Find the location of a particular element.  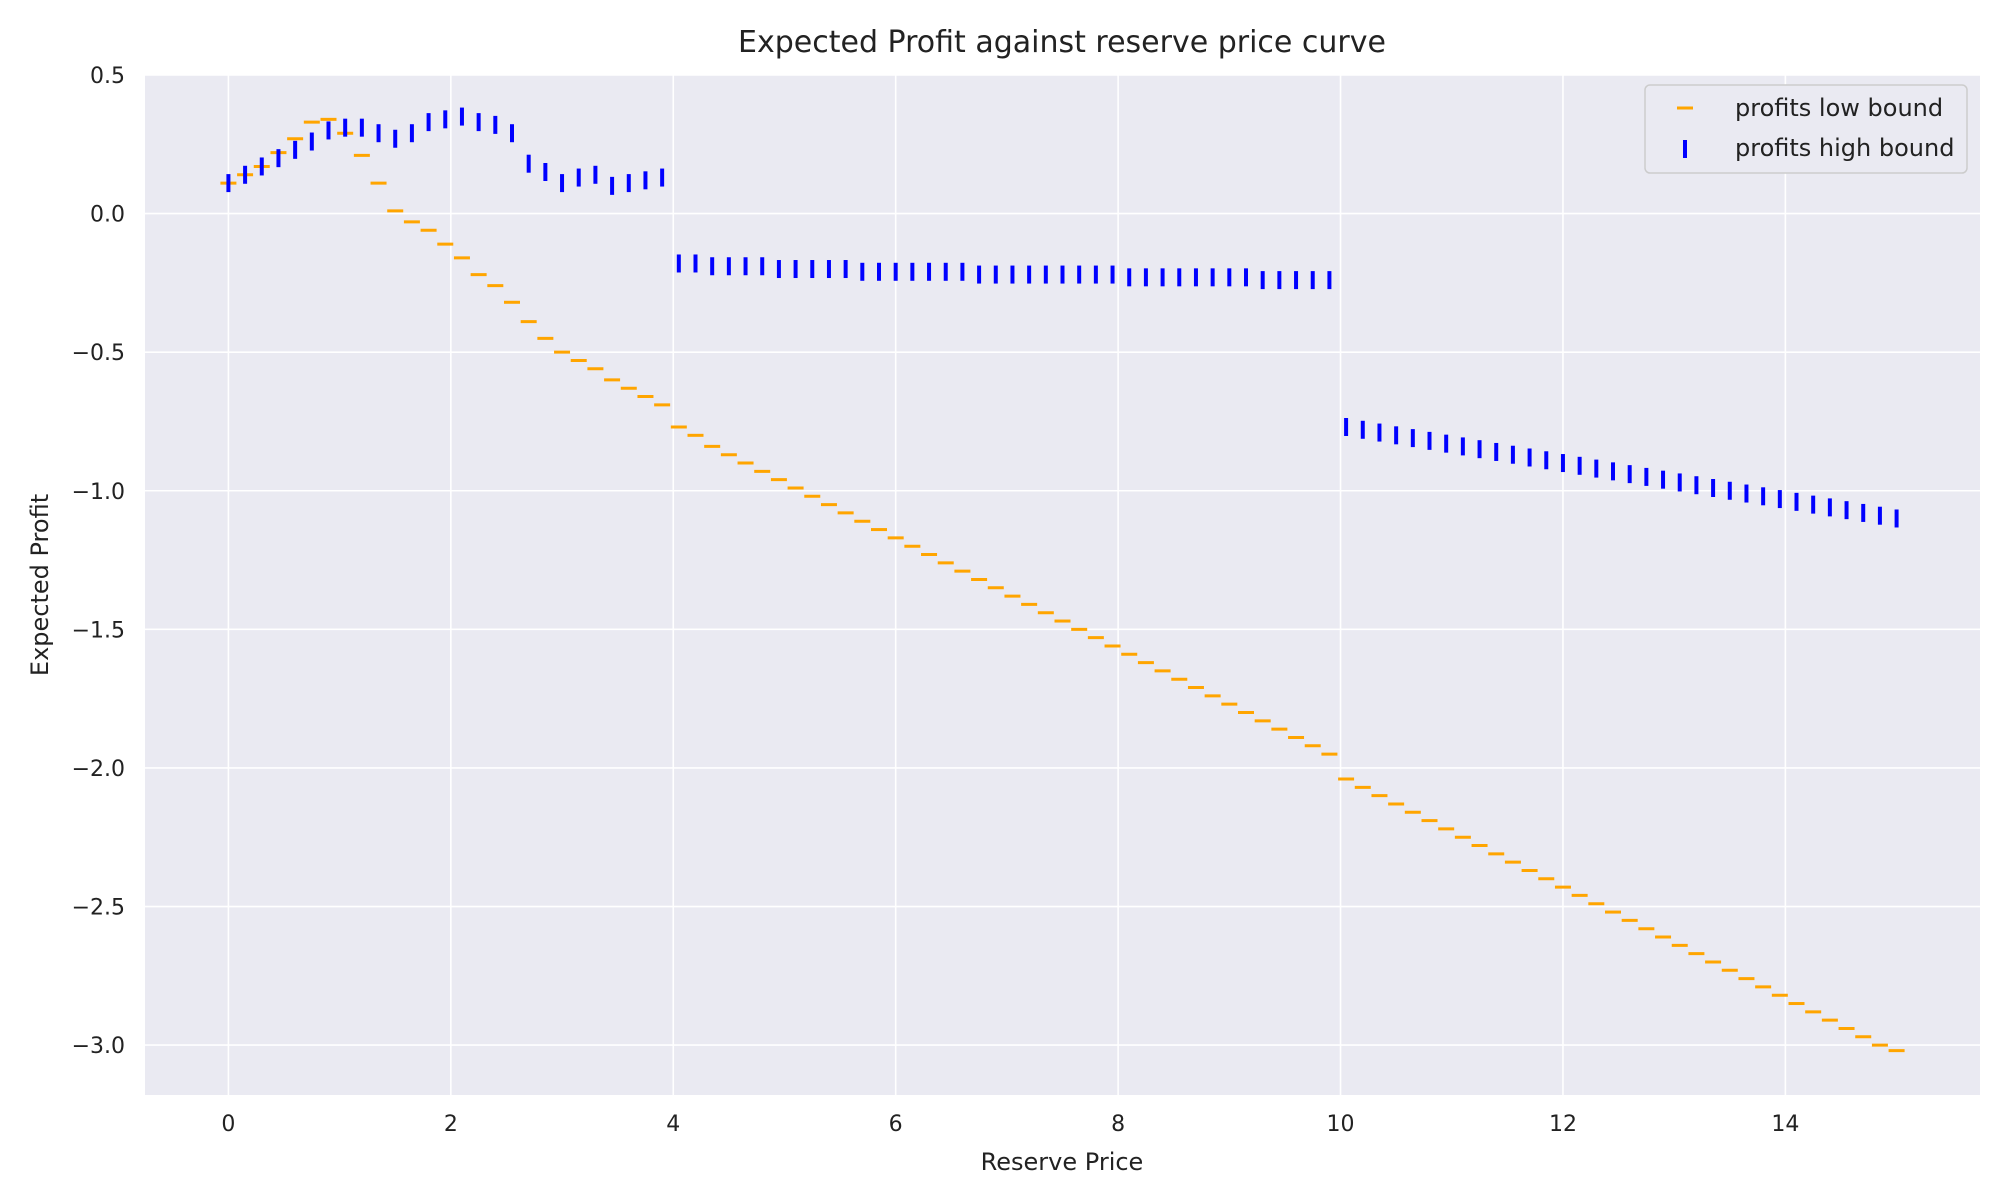

x-tick-label: 14 is located at coordinates (1785, 1124).